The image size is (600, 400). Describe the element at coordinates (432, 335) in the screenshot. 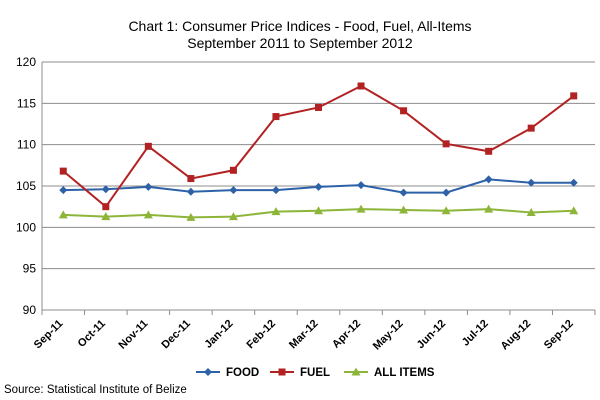

I see `x-tick-label: Jun-12` at that location.